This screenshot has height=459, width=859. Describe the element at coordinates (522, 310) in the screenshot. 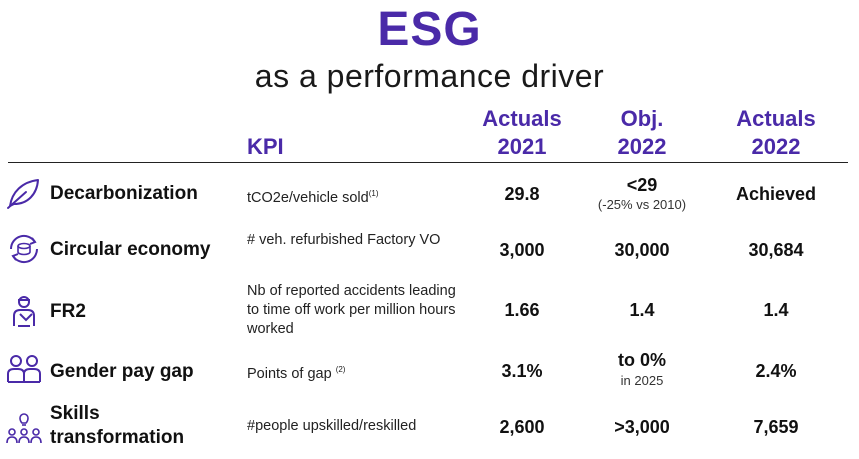

I see `actual-2021-value: 1.66` at that location.